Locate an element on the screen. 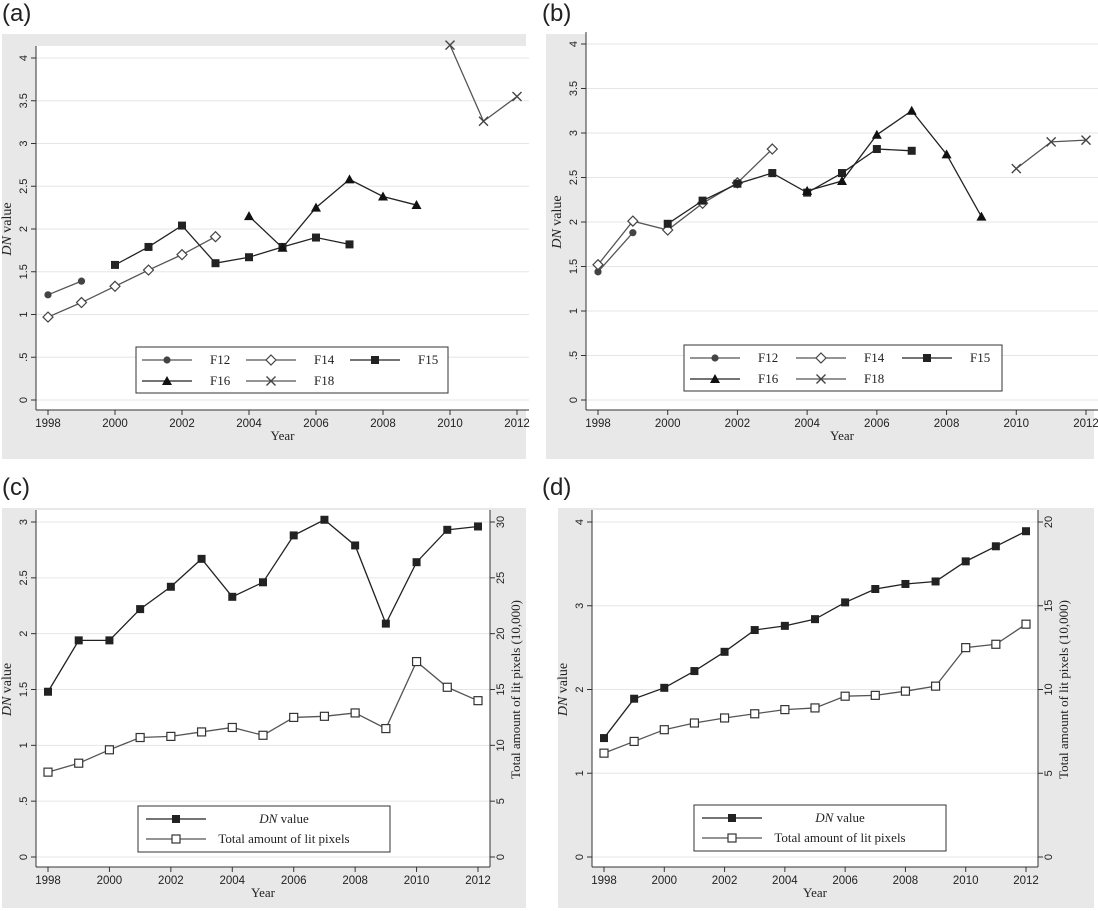 The width and height of the screenshot is (1098, 911). legend-label: F18 is located at coordinates (324, 380).